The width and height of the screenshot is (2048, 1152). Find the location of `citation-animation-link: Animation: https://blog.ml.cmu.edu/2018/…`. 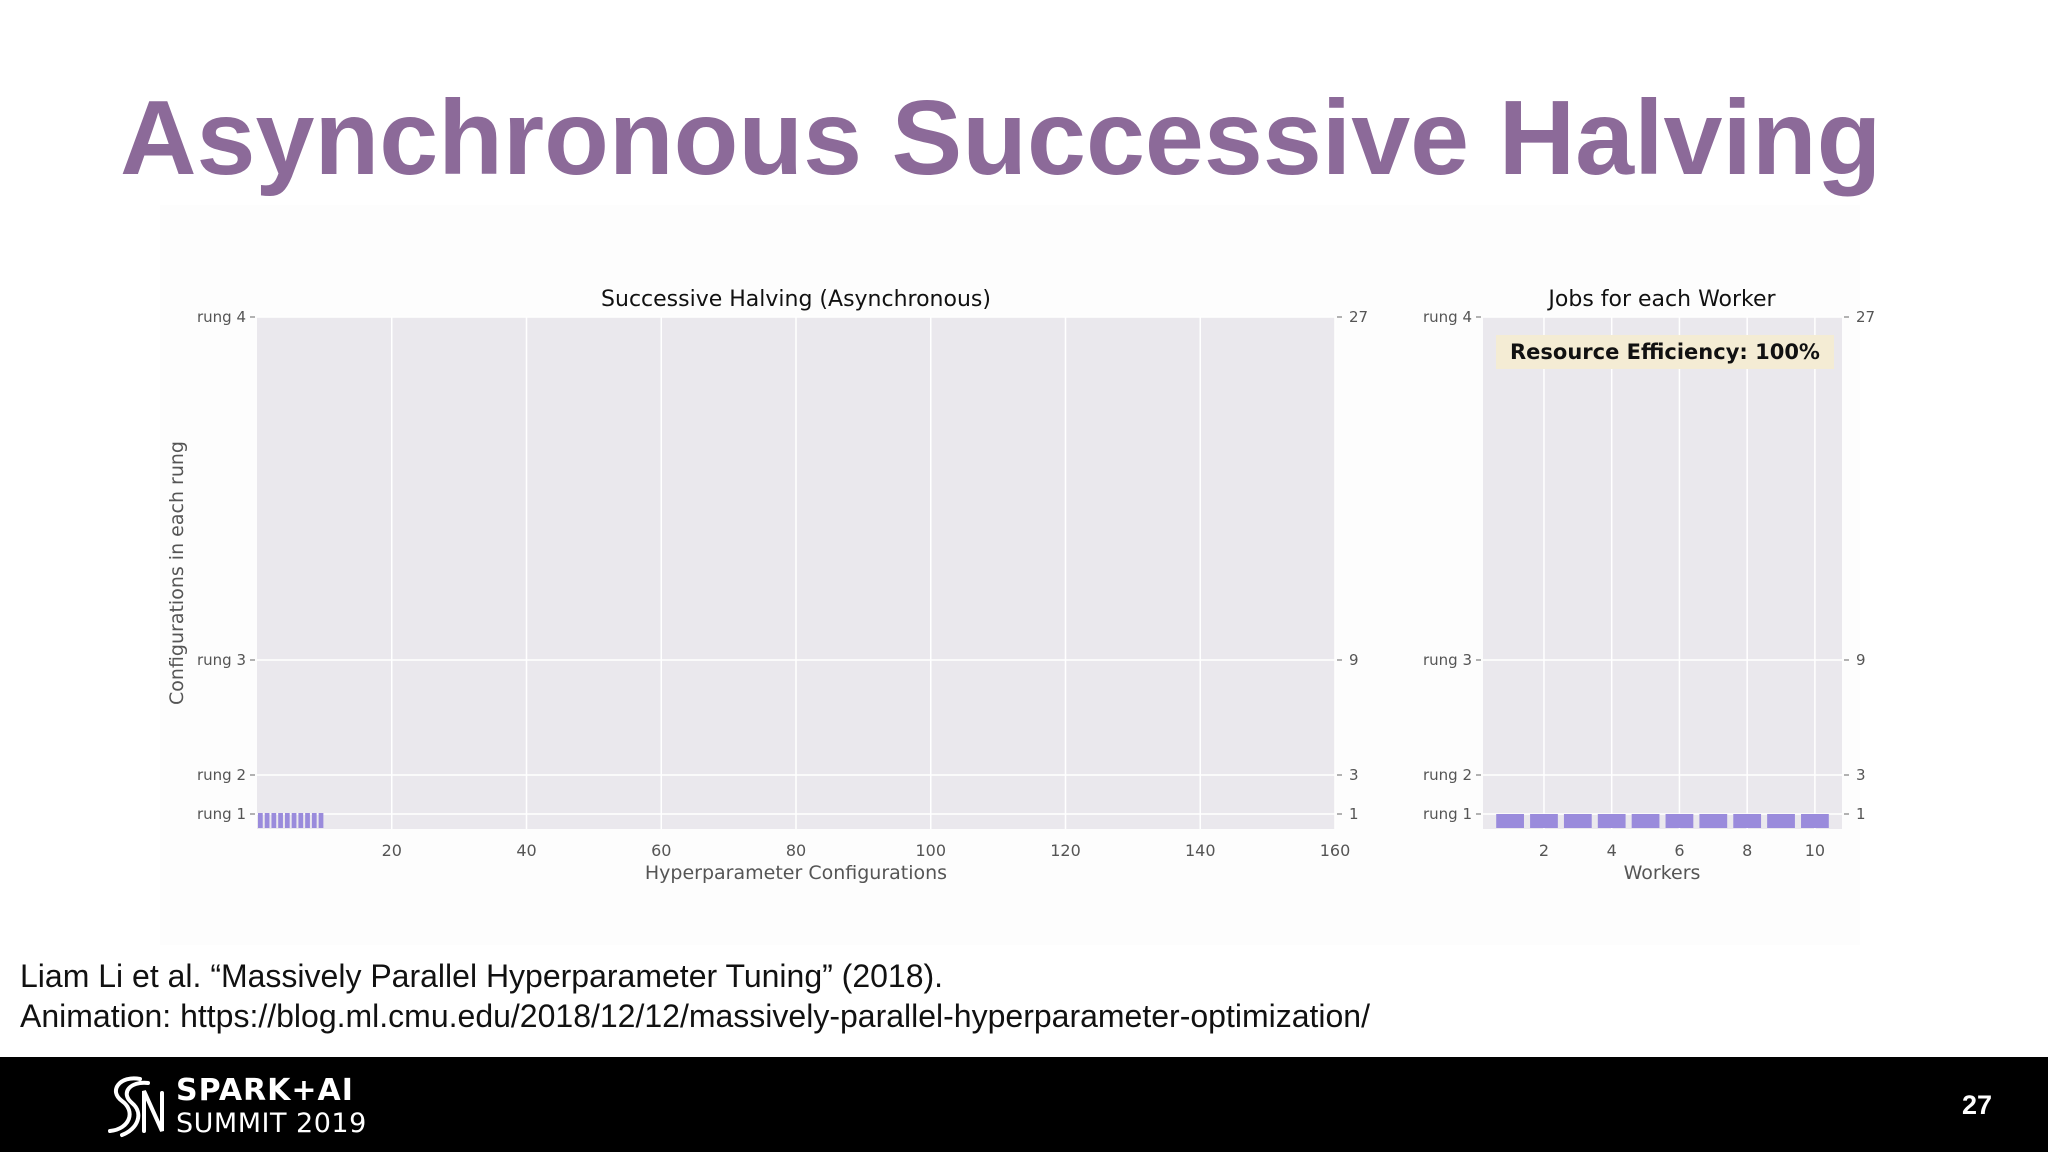

citation-animation-link: Animation: https://blog.ml.cmu.edu/2018/… is located at coordinates (695, 1016).